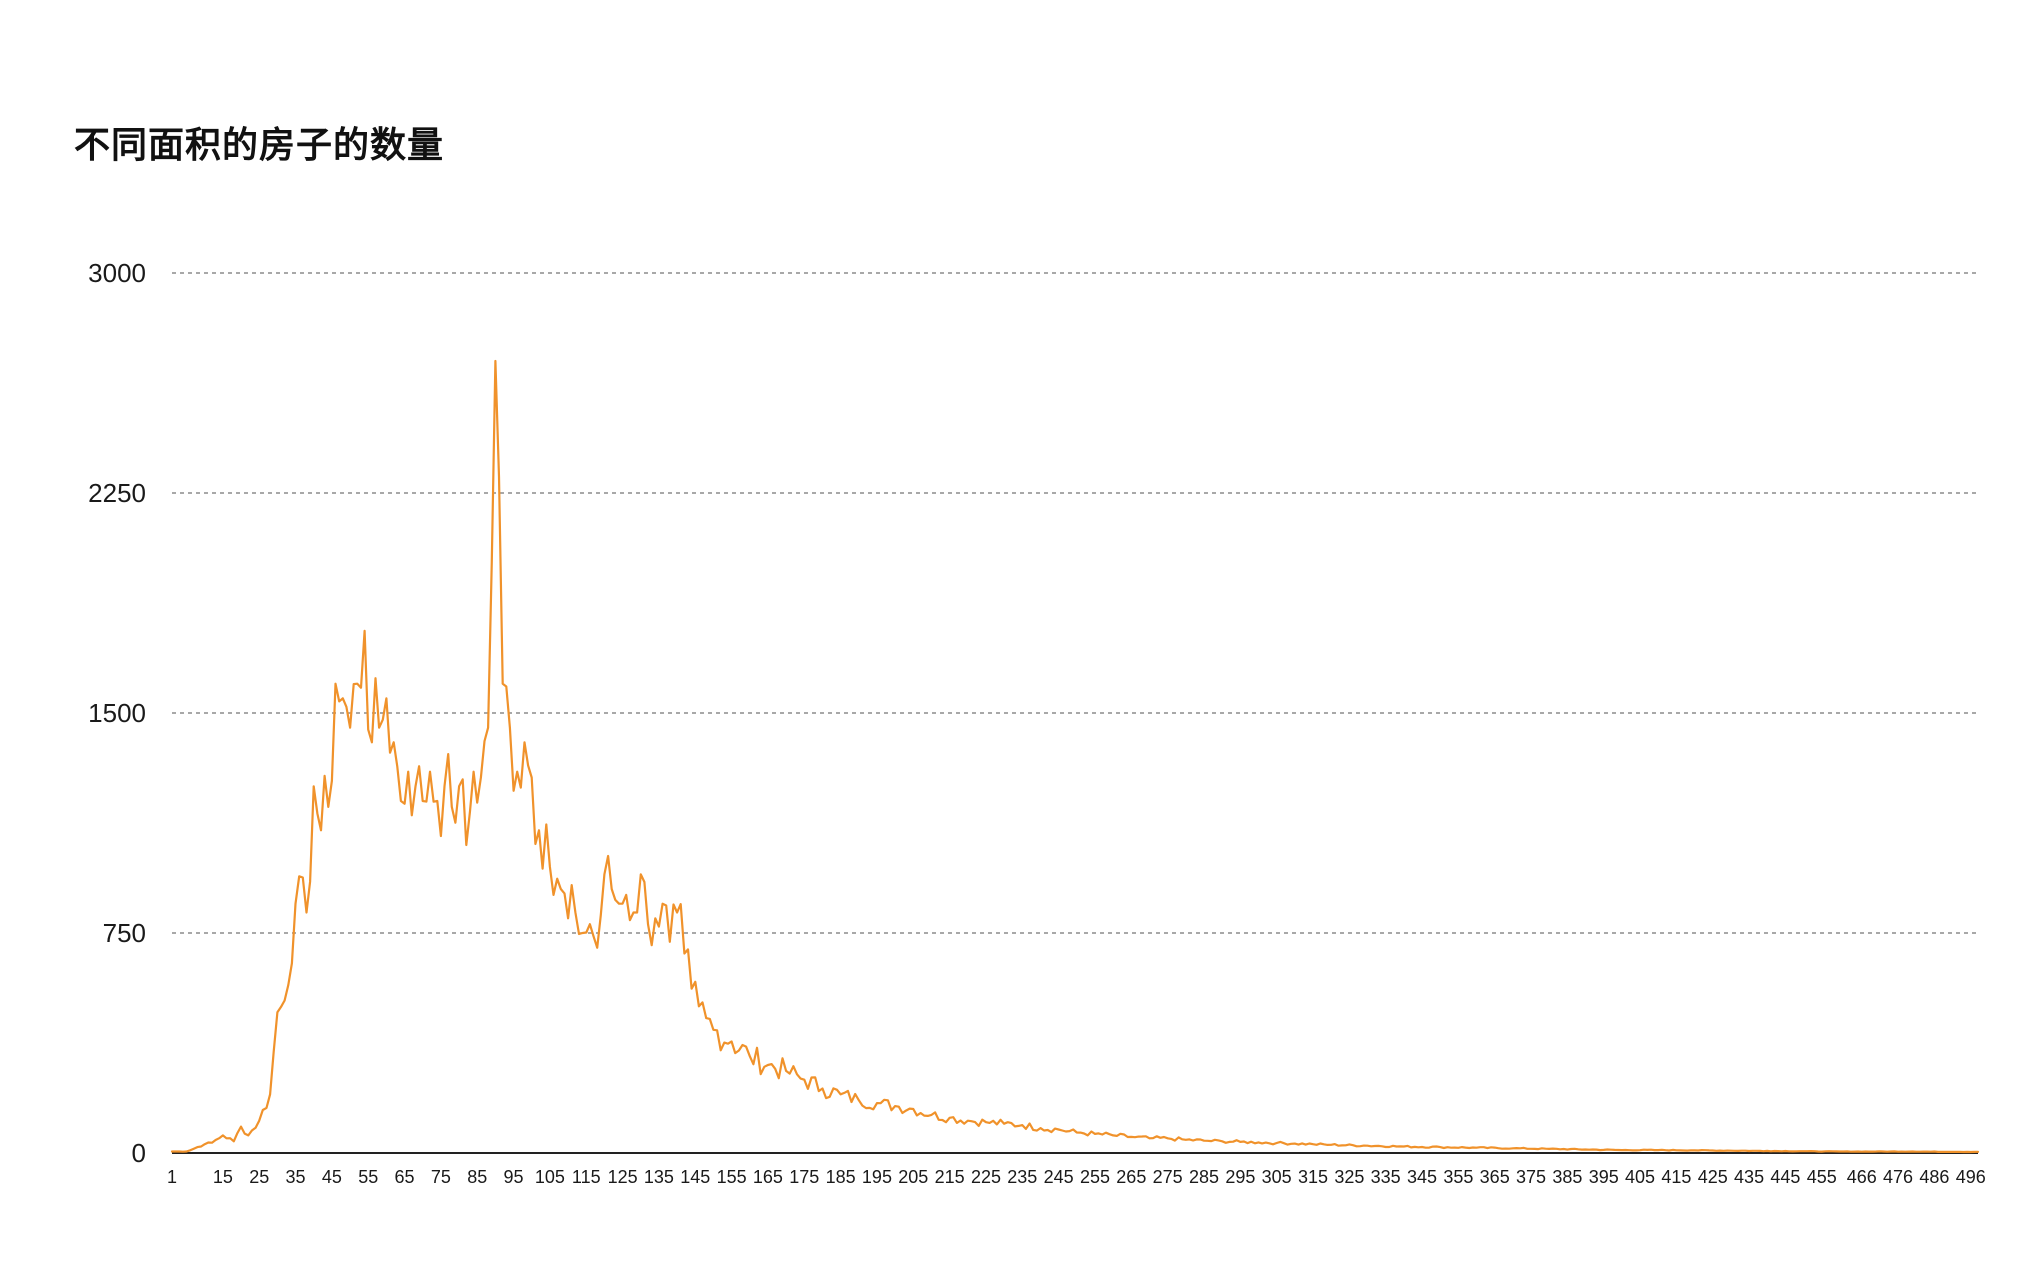 The width and height of the screenshot is (2040, 1262). I want to click on y-tick-label: 750, so click(124, 933).